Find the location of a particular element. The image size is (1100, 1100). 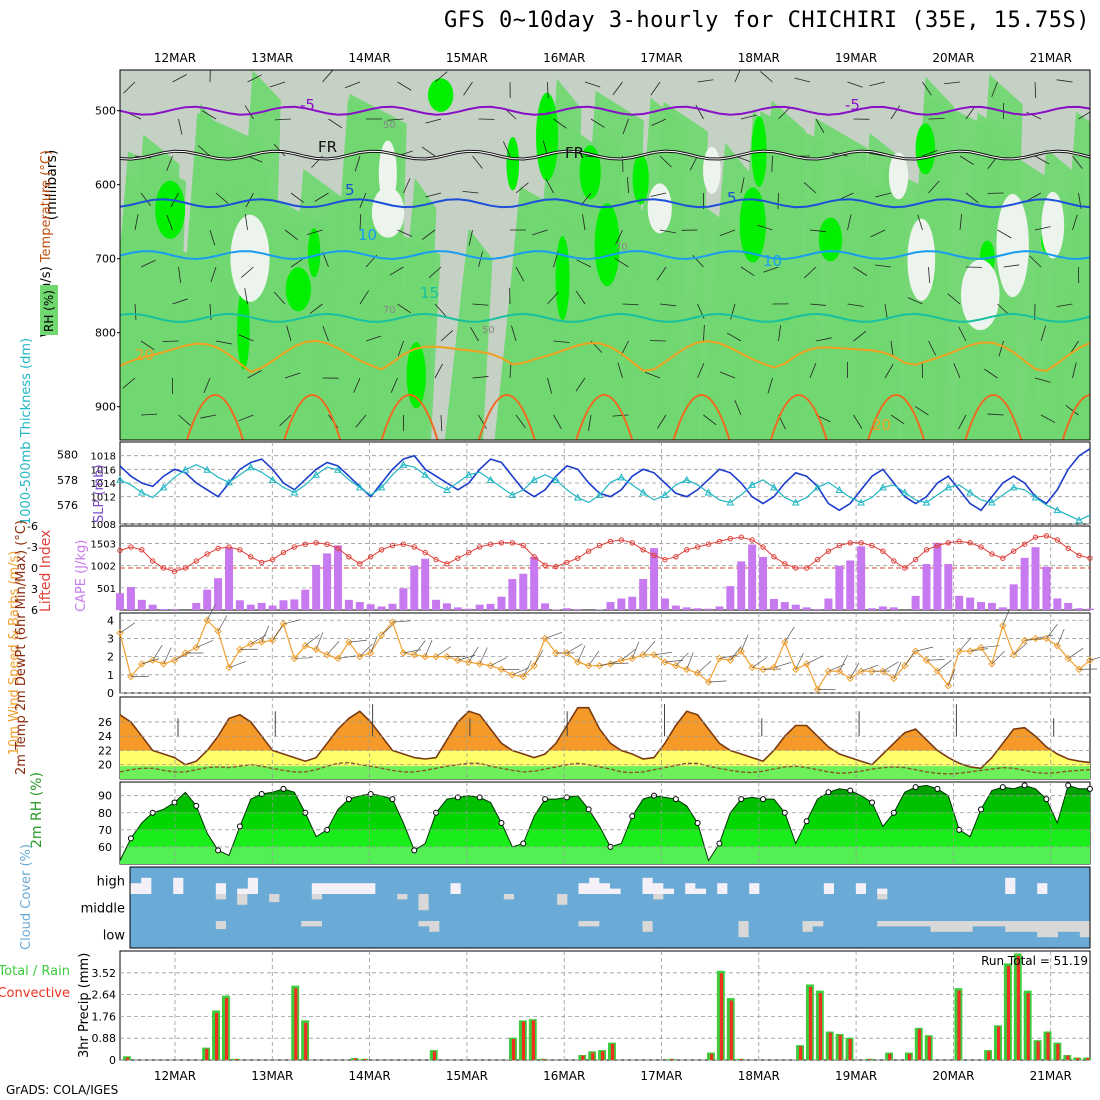

temp-band-green is located at coordinates (605, 772).